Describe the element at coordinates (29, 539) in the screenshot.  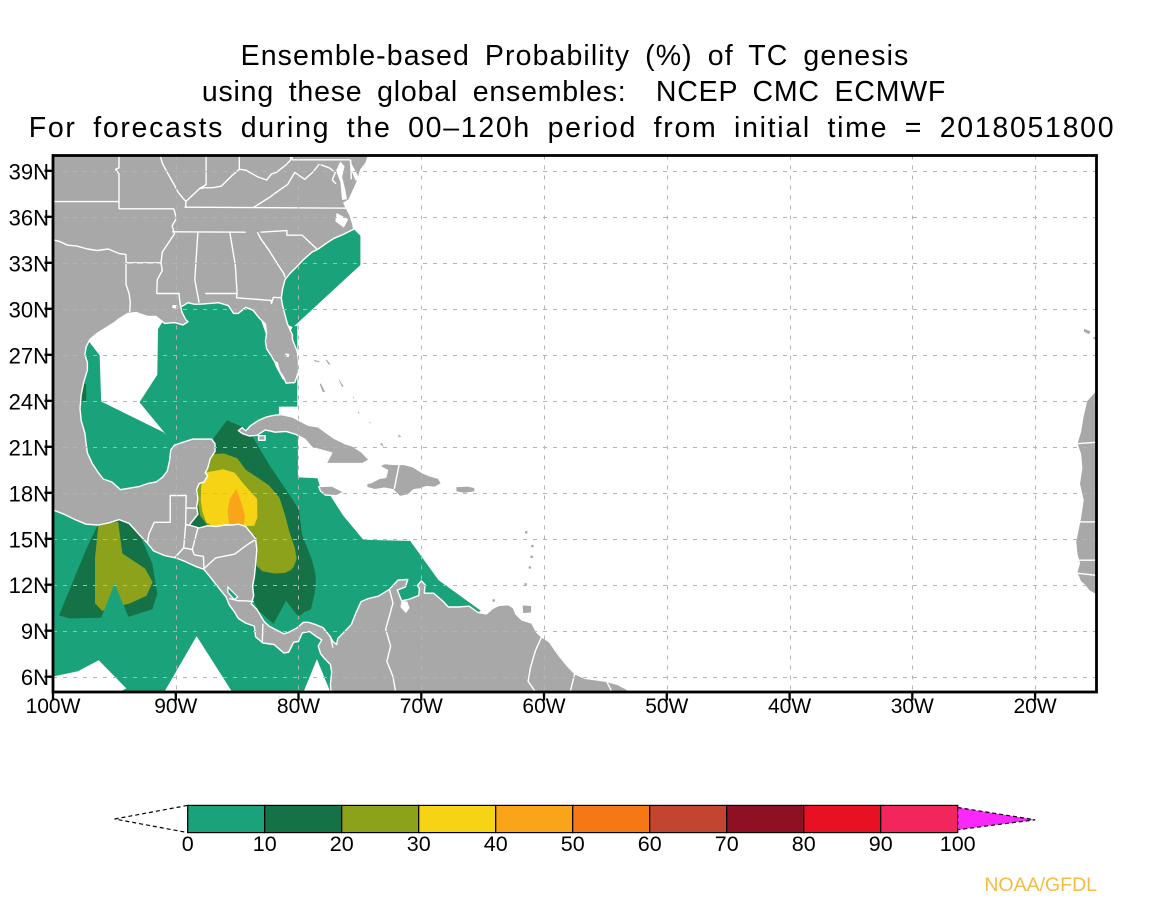
I see `svg-text: 15N` at that location.